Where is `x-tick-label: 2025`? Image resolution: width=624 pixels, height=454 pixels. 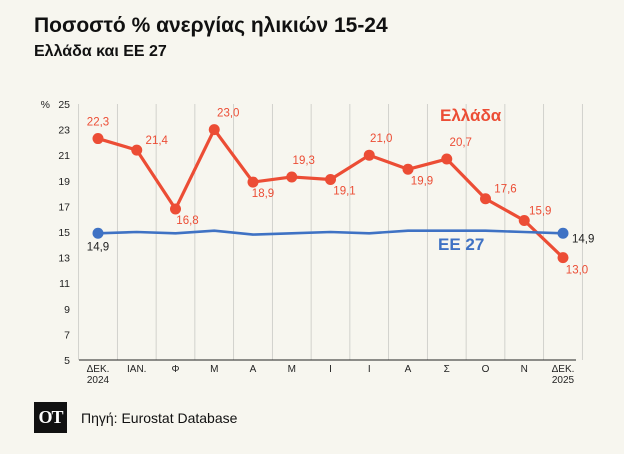 x-tick-label: 2025 is located at coordinates (563, 380).